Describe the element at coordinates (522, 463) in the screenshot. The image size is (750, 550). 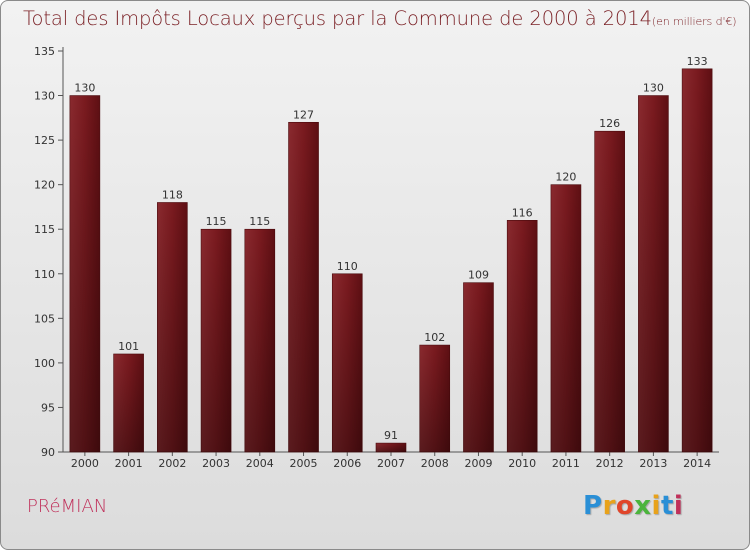
I see `x-tick-label-2010: 2010` at that location.